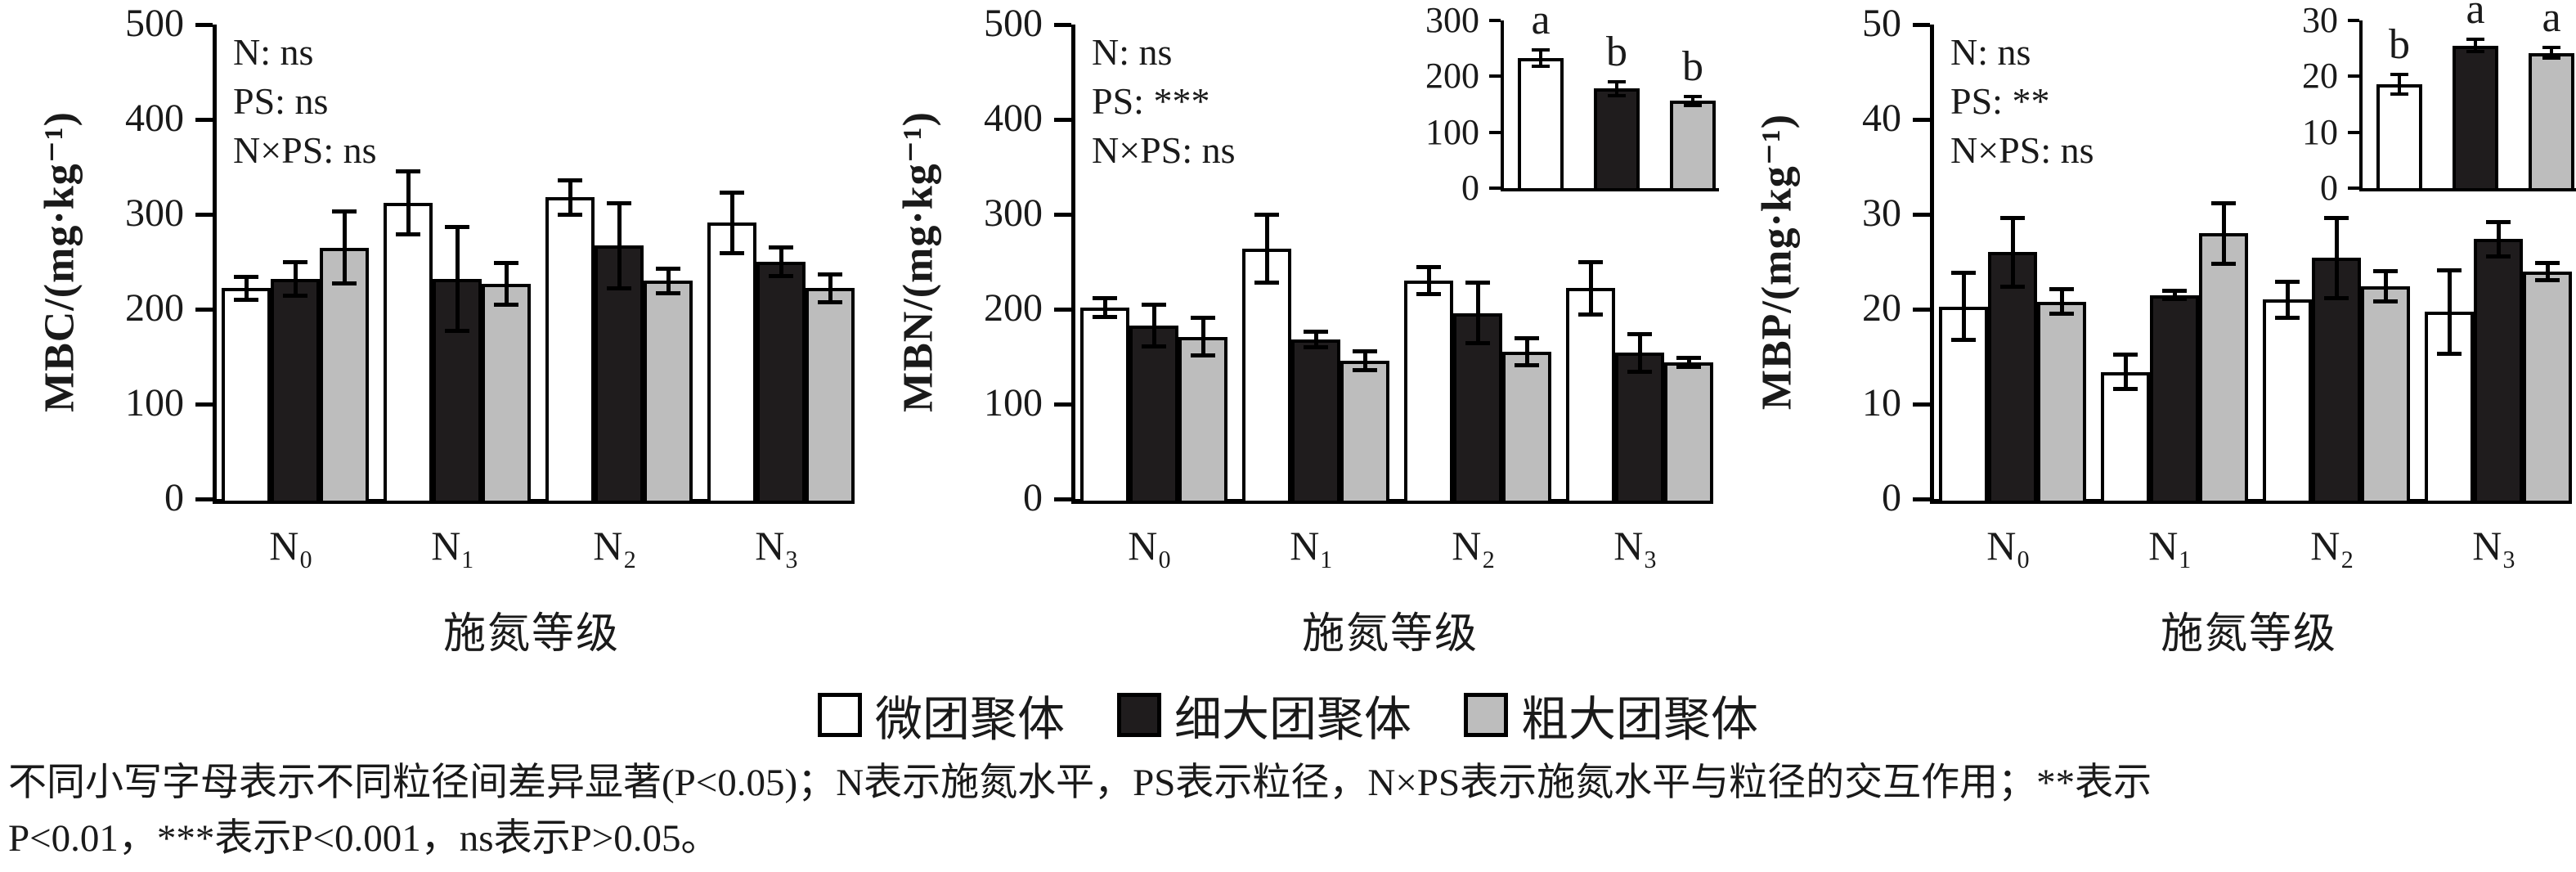  Describe the element at coordinates (2009, 546) in the screenshot. I see `x-tick-label: N₀` at that location.